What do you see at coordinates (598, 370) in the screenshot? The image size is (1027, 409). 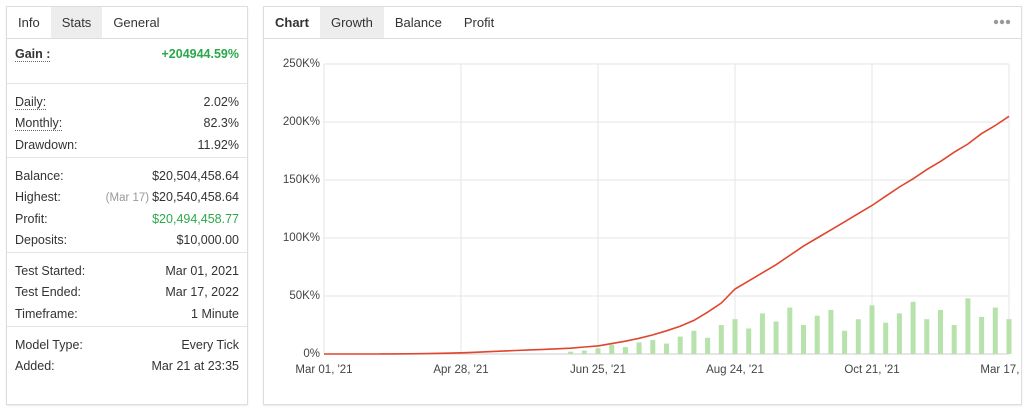 I see `x-tick-label: Jun 25, '21` at bounding box center [598, 370].